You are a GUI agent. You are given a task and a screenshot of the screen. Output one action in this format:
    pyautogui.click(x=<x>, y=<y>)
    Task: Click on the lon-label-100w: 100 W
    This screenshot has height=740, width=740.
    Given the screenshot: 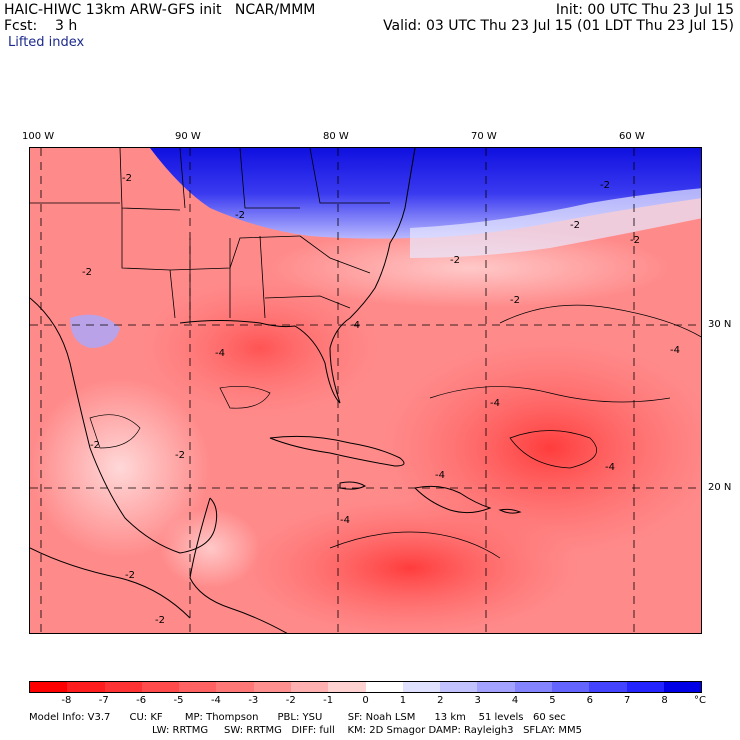 What is the action you would take?
    pyautogui.click(x=38, y=136)
    